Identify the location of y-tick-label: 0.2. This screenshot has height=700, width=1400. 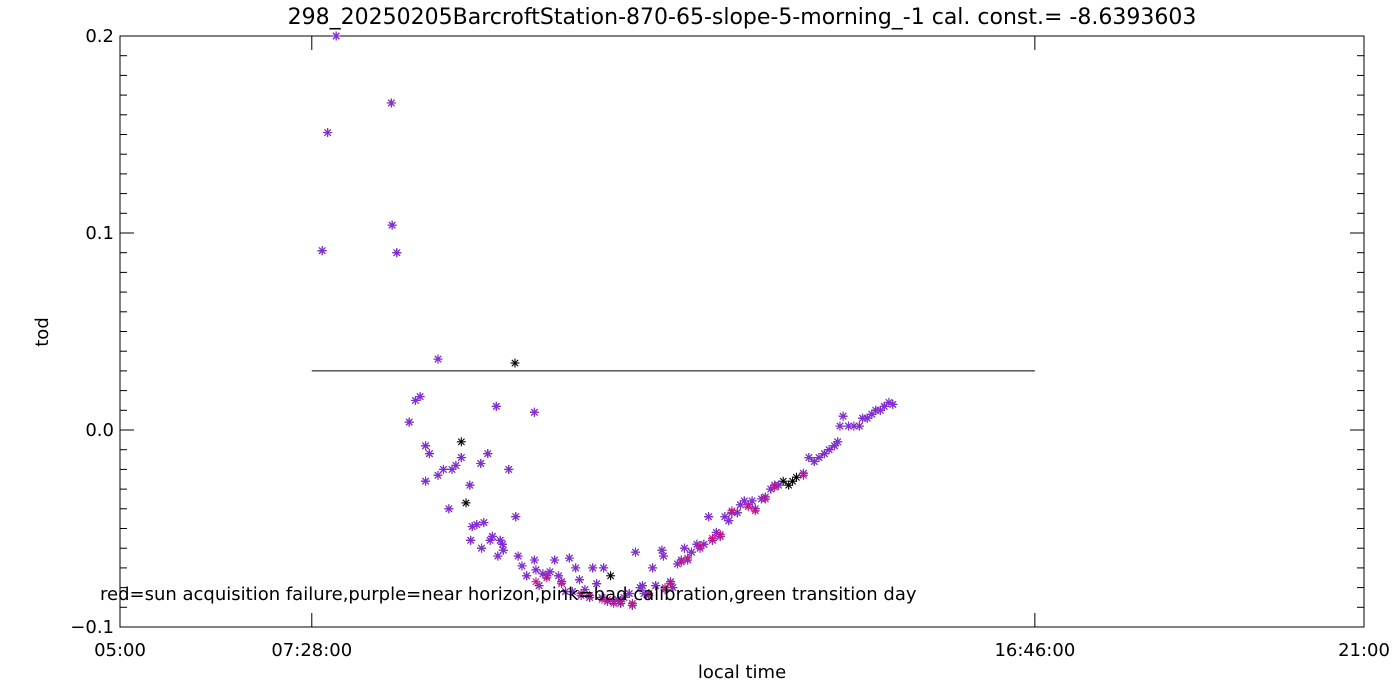
(99, 36).